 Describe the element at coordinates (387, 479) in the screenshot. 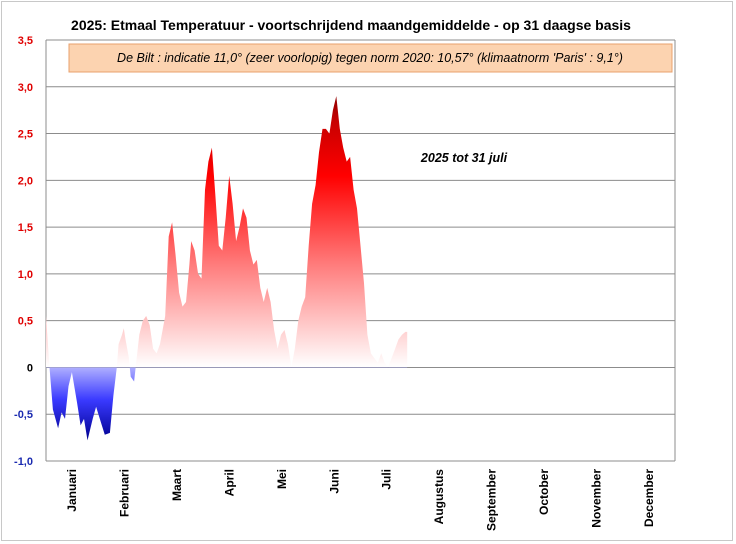

I see `x-tick-label-juli: Juli` at that location.